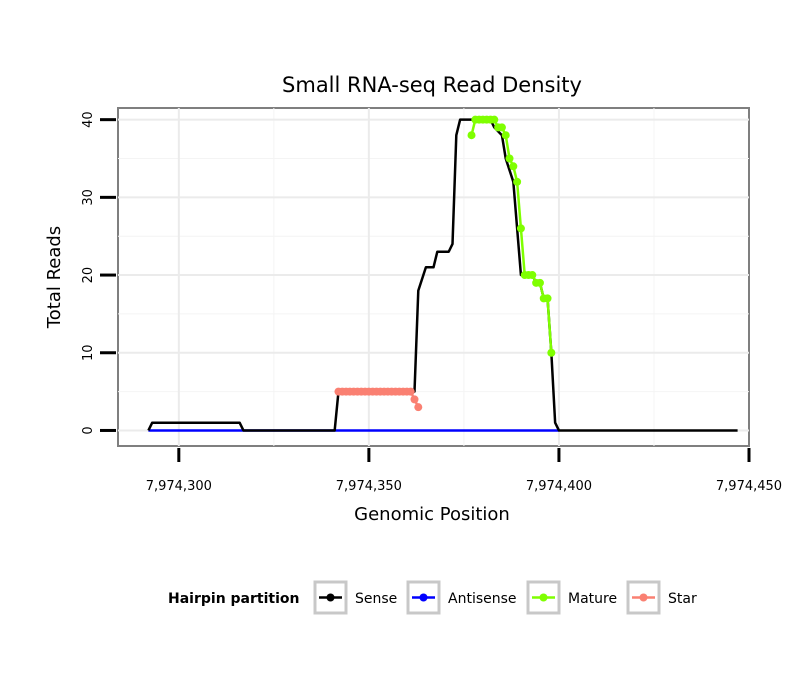 Image resolution: width=810 pixels, height=694 pixels. Describe the element at coordinates (88, 430) in the screenshot. I see `y-tick-label: 0` at that location.